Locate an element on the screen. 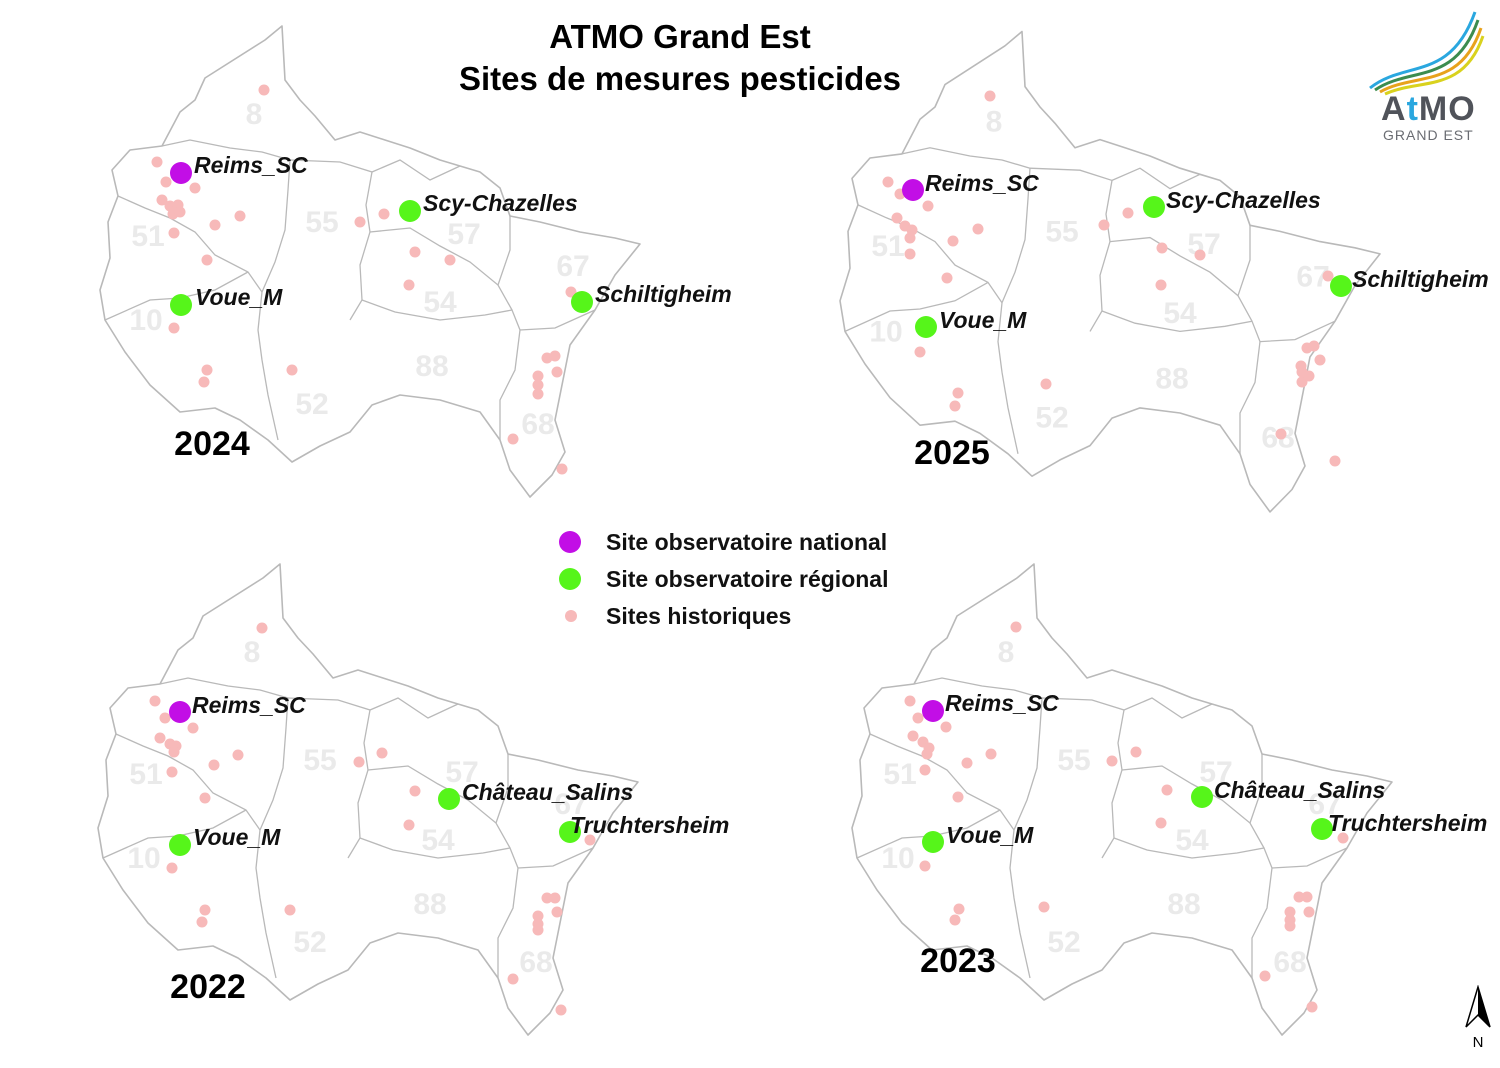 The width and height of the screenshot is (1500, 1068). department-label: 68 is located at coordinates (535, 962).